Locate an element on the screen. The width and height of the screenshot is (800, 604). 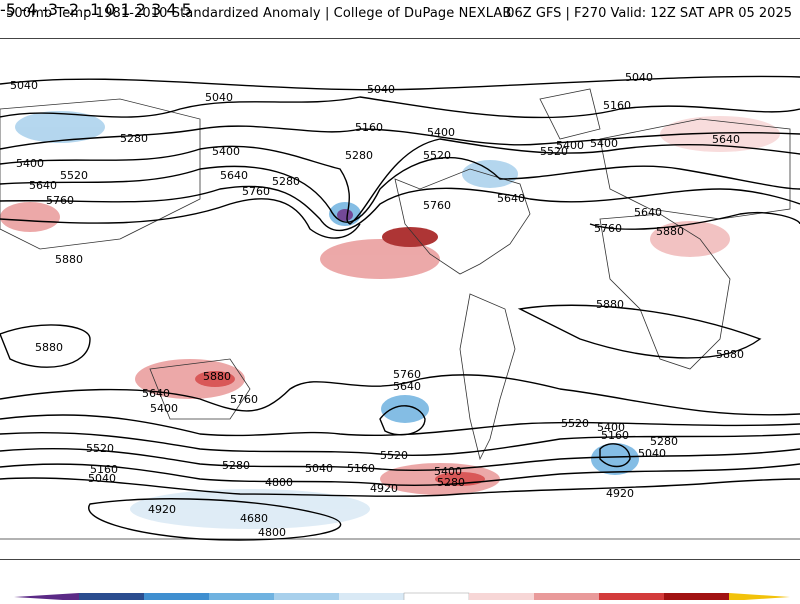
colorbar-tick: 2 is located at coordinates (140, 9).